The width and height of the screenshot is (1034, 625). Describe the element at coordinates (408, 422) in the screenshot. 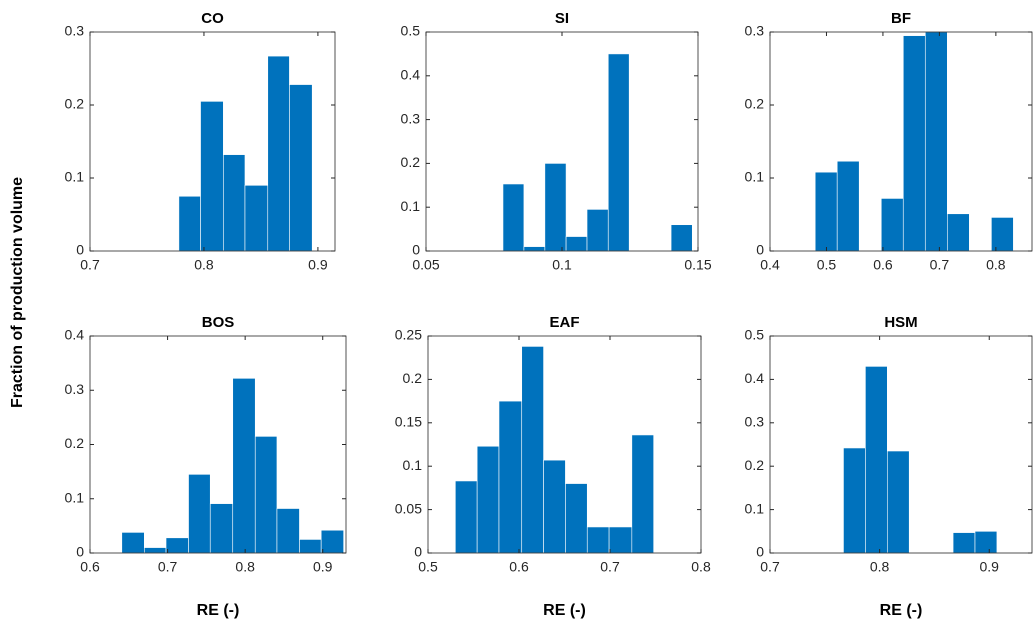

I see `y-tick-label: 0.15` at that location.